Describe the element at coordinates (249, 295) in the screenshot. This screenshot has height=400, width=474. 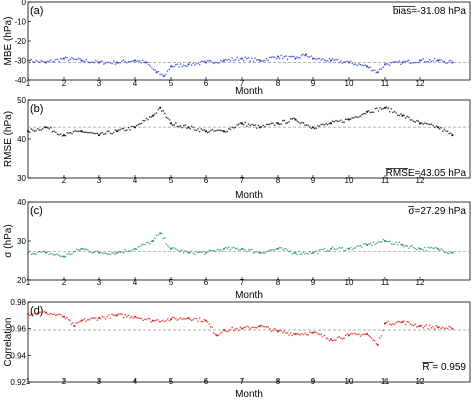
I see `x-axis-label: Month` at that location.